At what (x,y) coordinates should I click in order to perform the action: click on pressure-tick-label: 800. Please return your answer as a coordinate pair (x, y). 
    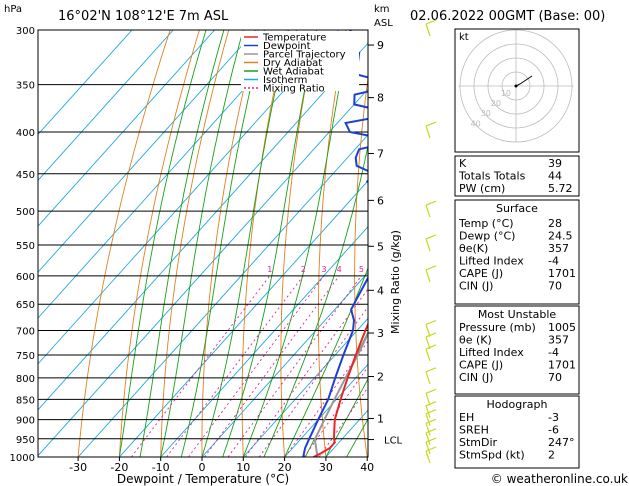
    Looking at the image, I should click on (25, 379).